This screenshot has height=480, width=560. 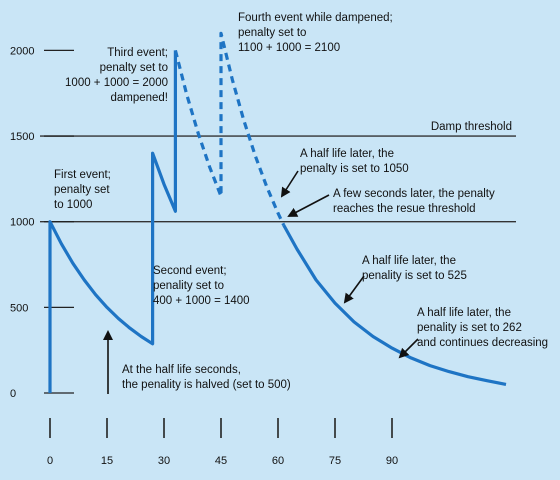 I want to click on annotation-line: penalty is set to 1050, so click(x=354, y=169).